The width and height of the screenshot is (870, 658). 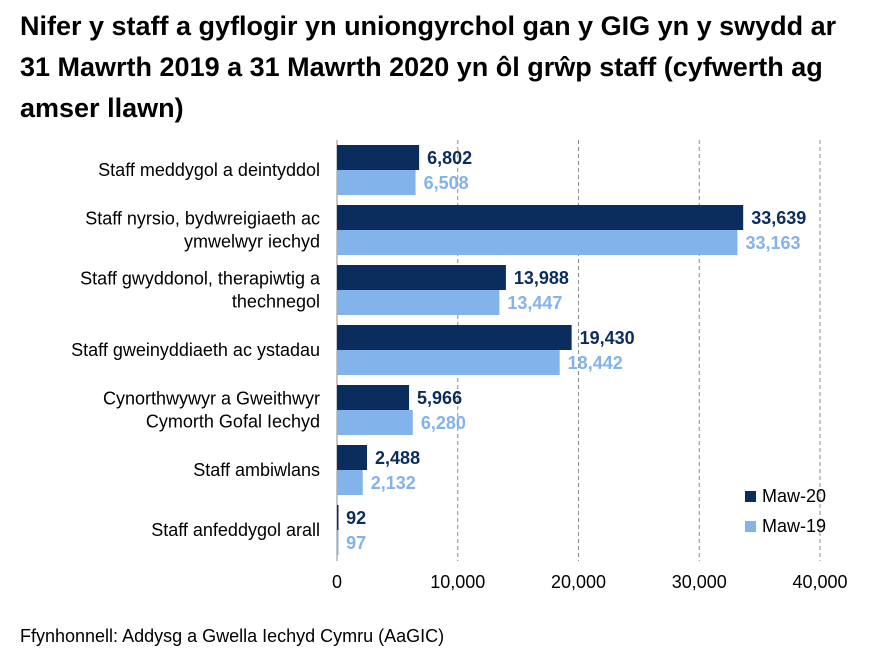 I want to click on data-label: 92, so click(x=356, y=518).